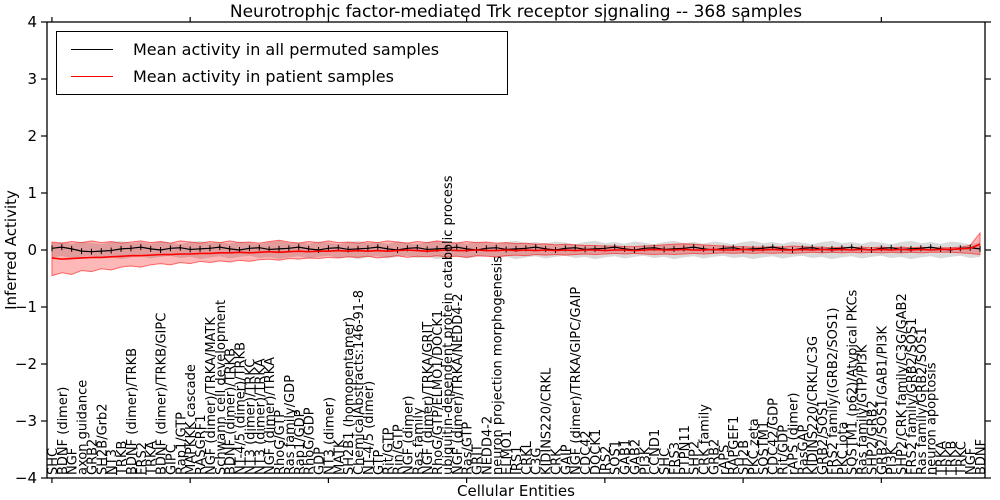 This screenshot has height=500, width=1000. What do you see at coordinates (26, 364) in the screenshot?
I see `y-tick-label: −2` at bounding box center [26, 364].